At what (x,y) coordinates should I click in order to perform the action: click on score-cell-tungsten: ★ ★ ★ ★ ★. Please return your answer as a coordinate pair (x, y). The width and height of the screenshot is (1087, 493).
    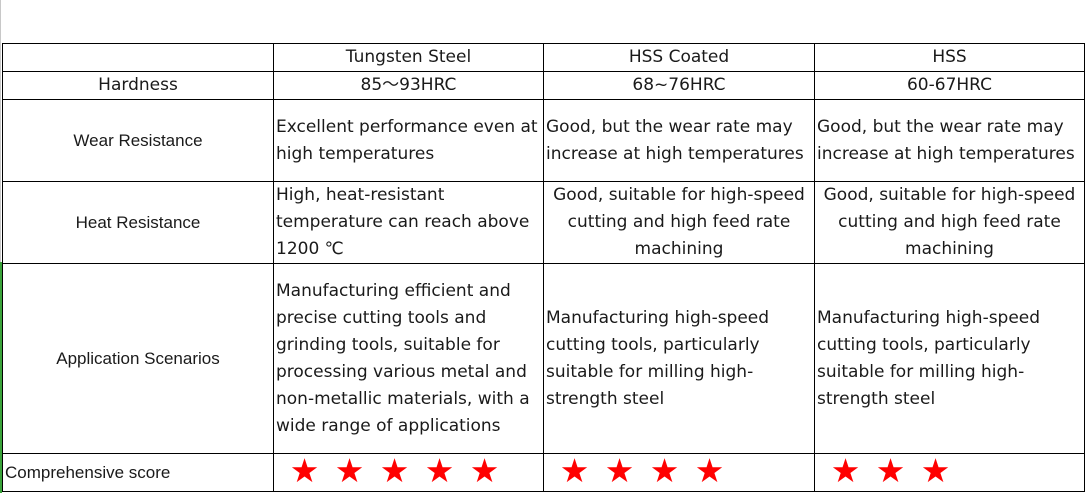
    Looking at the image, I should click on (408, 472).